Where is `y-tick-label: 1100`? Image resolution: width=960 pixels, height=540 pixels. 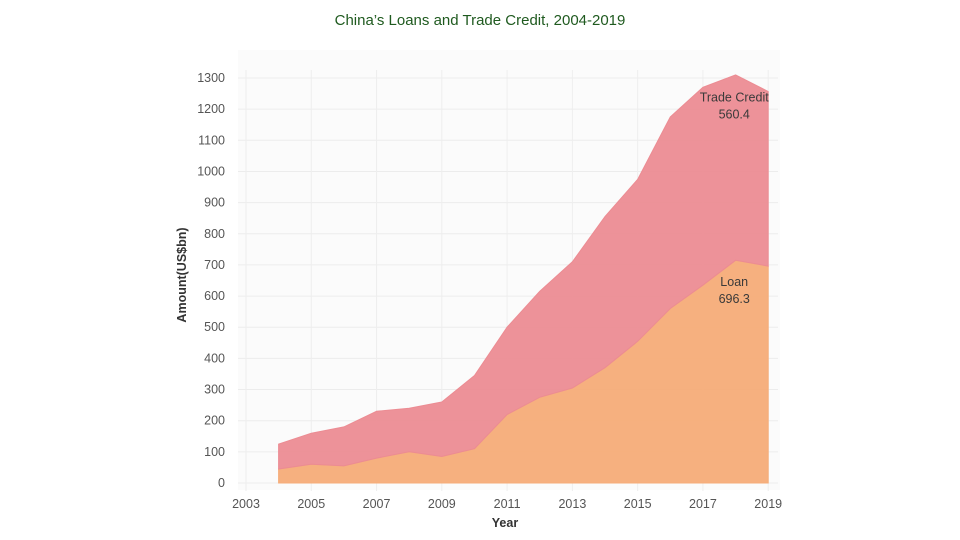
y-tick-label: 1100 is located at coordinates (211, 140).